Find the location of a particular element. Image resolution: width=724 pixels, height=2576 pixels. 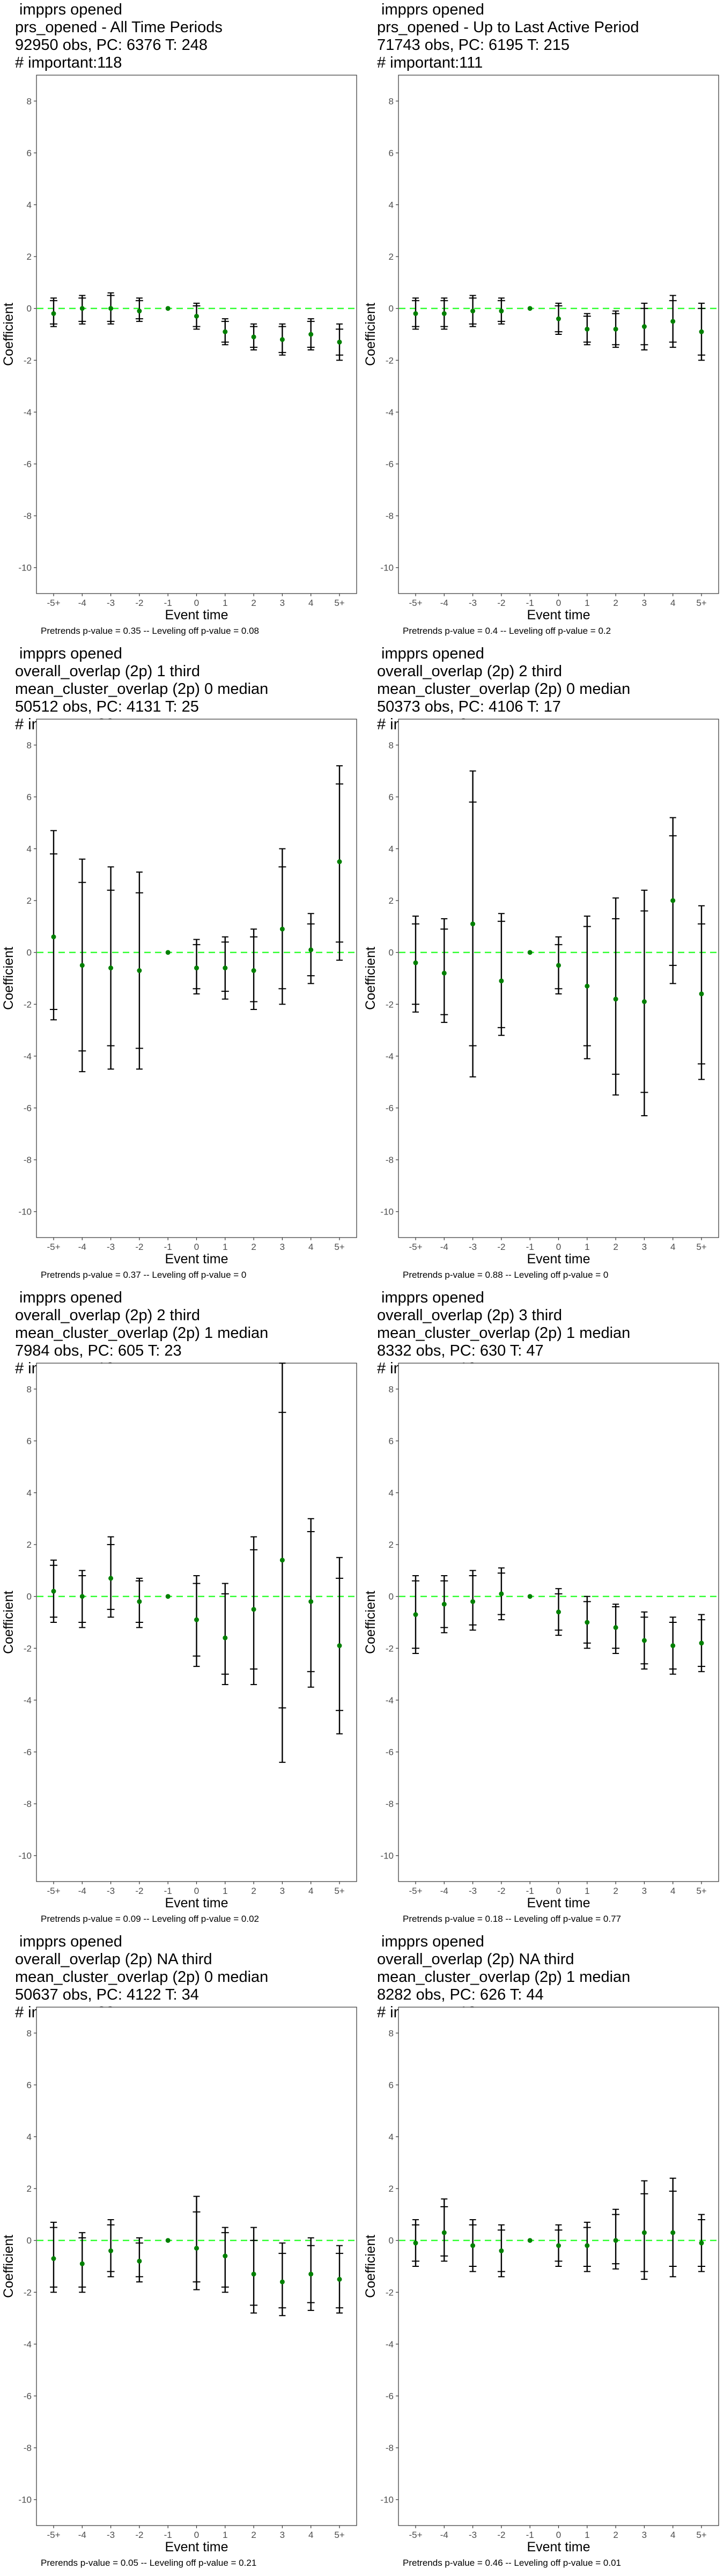

chart-title-line: overall_overlap (2p) NA third is located at coordinates (113, 1959).